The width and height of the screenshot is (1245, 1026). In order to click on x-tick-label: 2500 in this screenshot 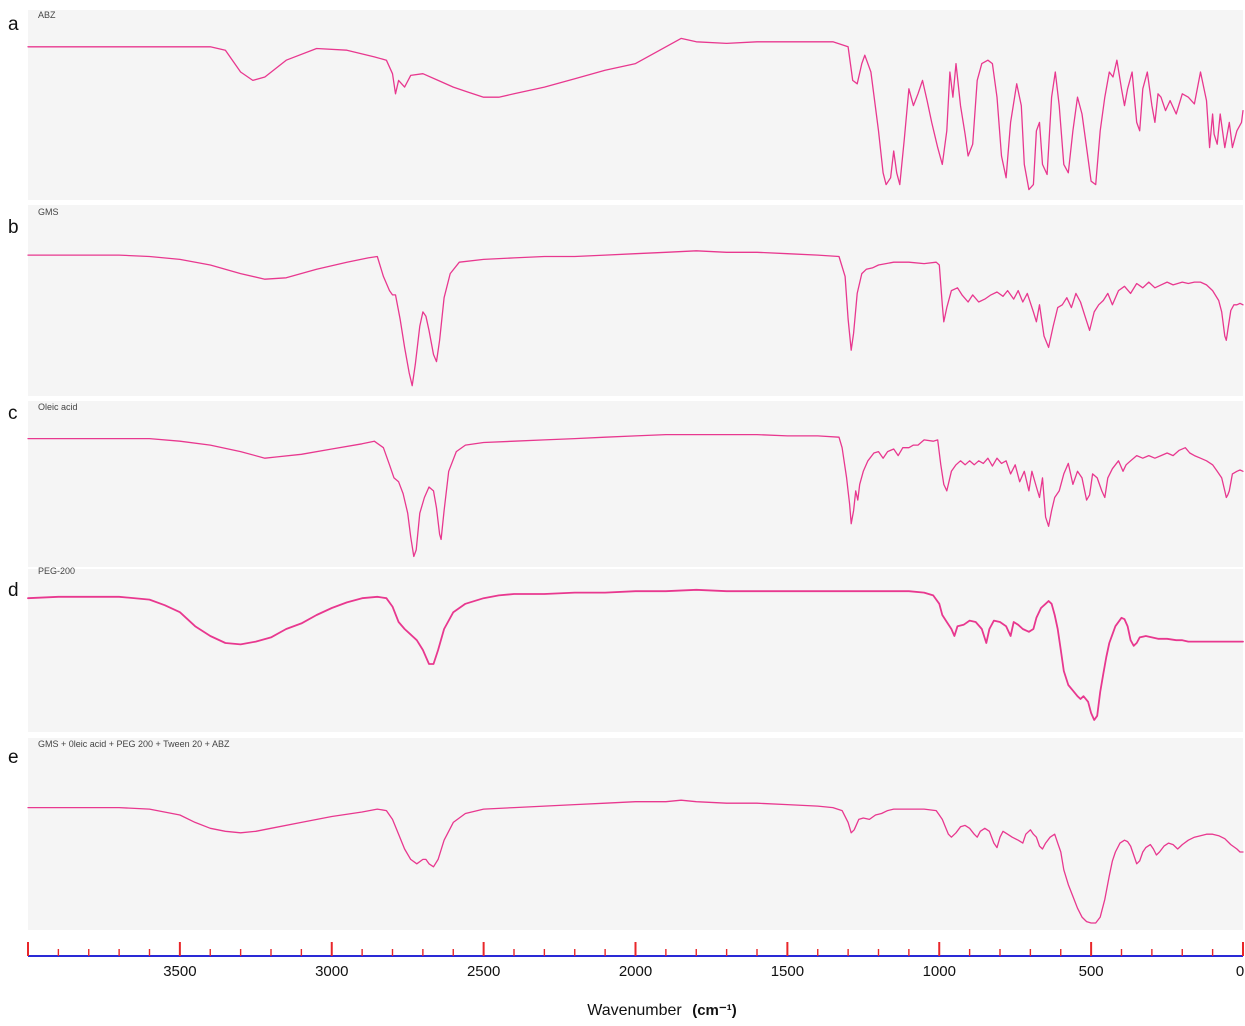, I will do `click(483, 971)`.